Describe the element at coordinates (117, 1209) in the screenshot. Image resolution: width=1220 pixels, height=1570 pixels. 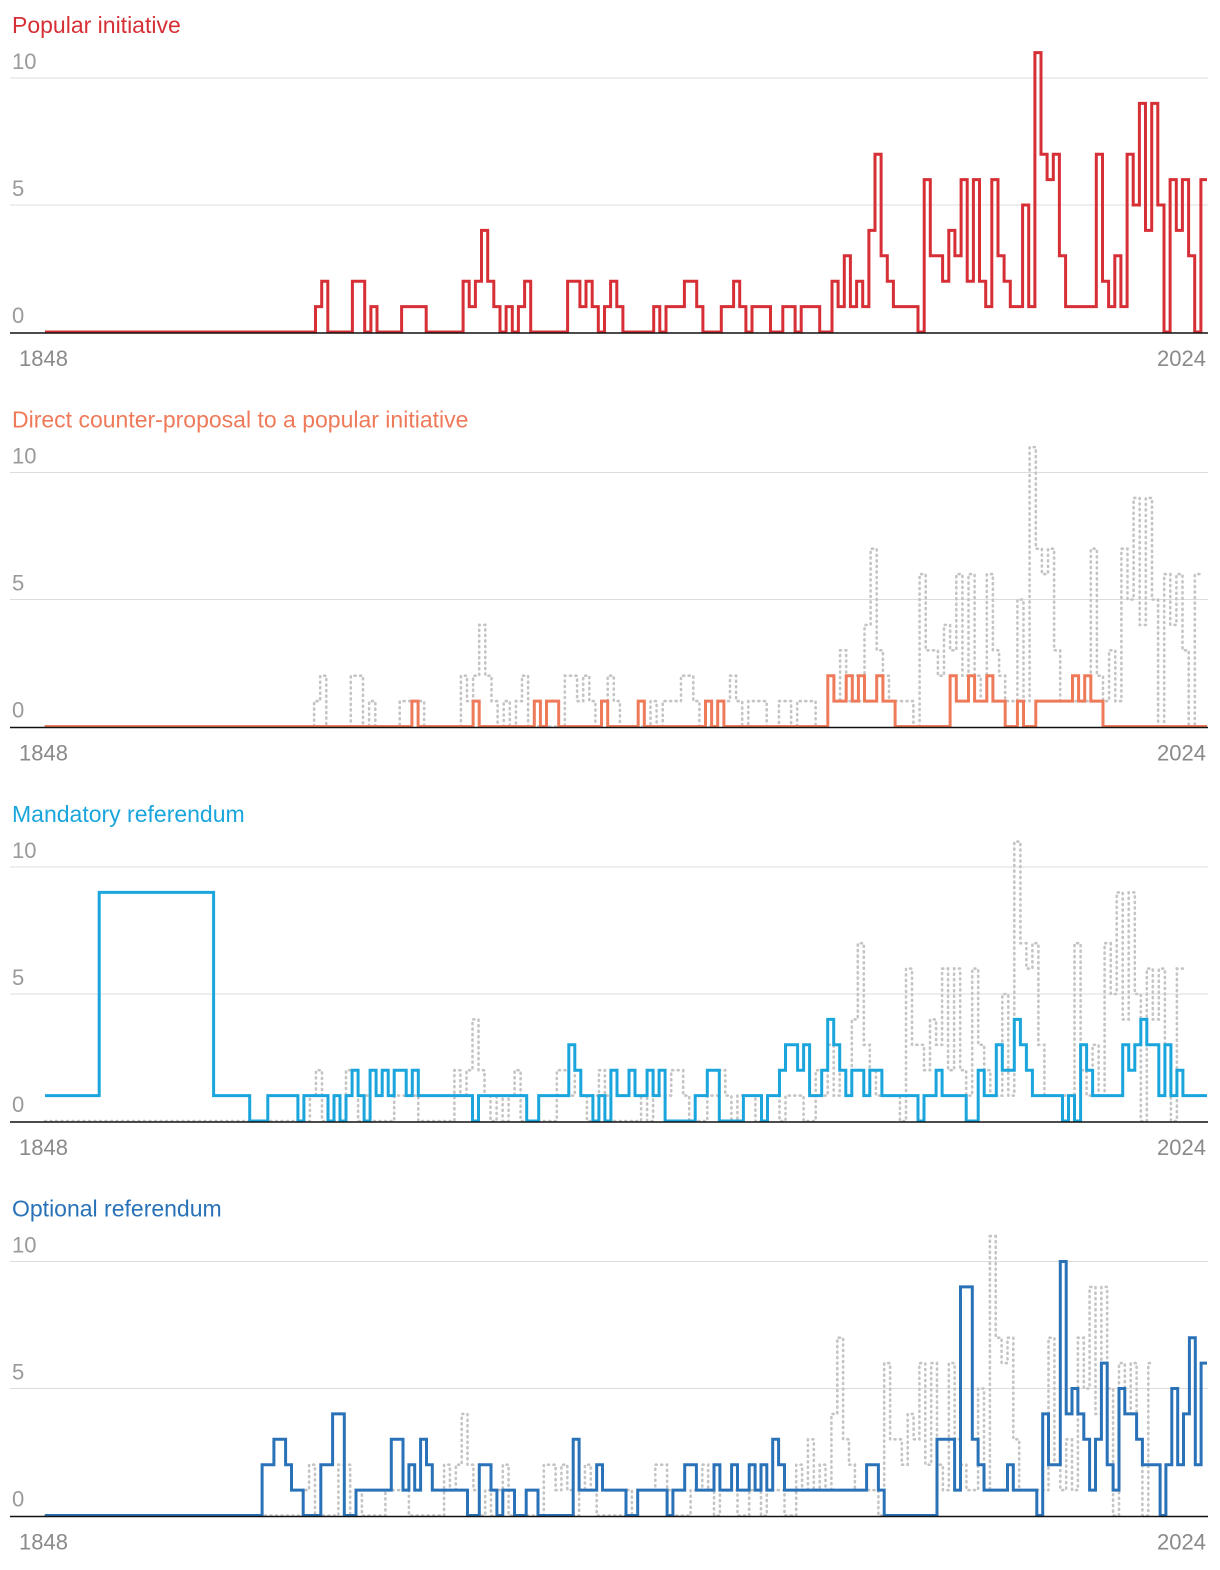
I see `panel-title: Optional referendum` at that location.